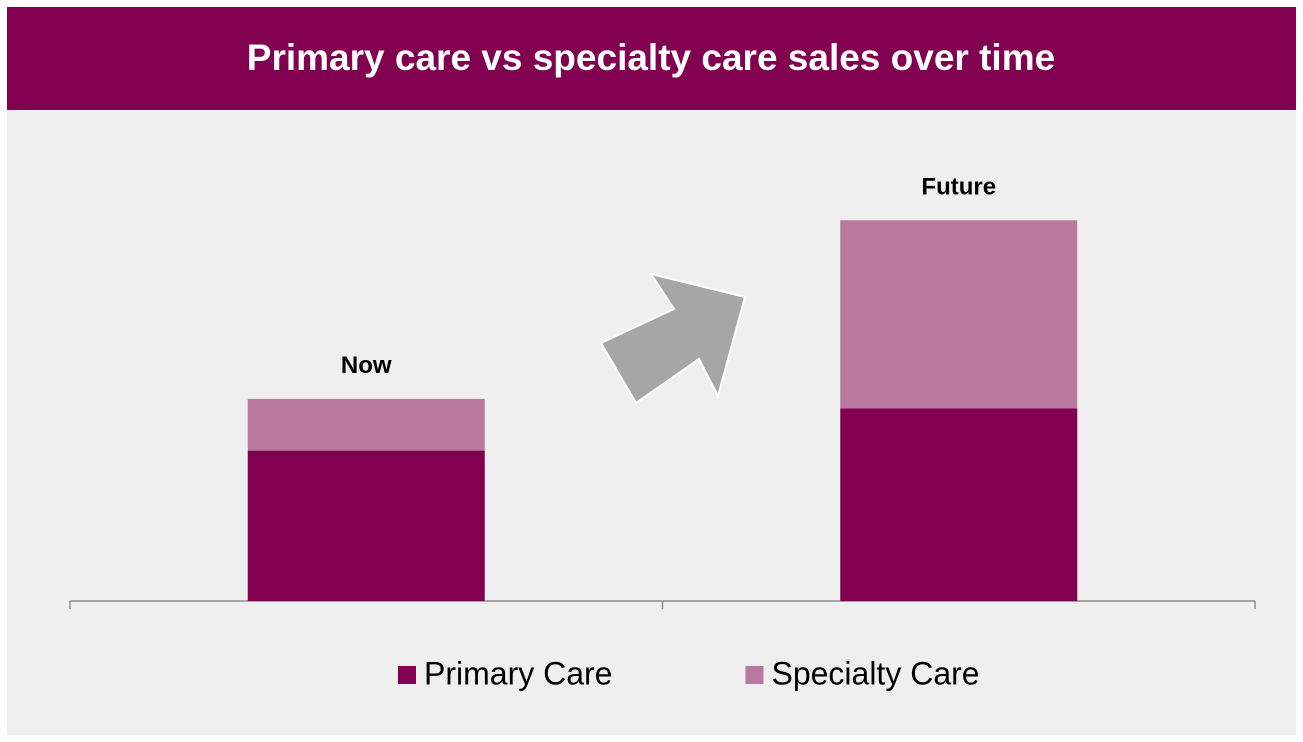 This screenshot has width=1303, height=742. Describe the element at coordinates (673, 338) in the screenshot. I see `arrow` at that location.